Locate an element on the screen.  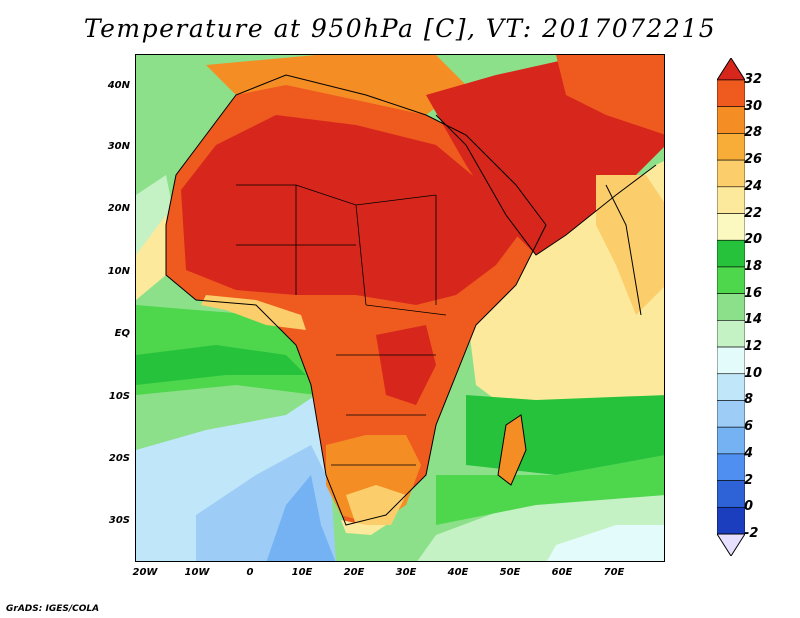
colorbar-label: 6 is located at coordinates (749, 427).